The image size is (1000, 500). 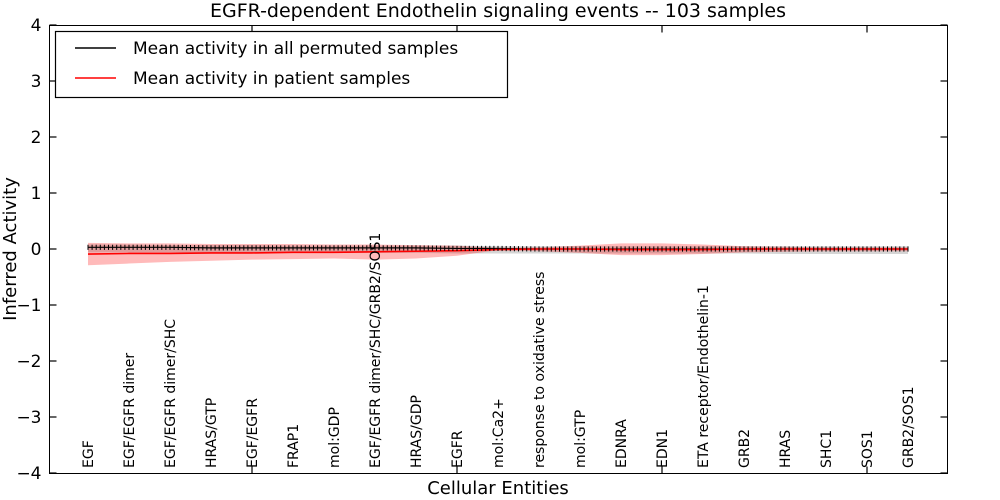 What do you see at coordinates (10, 249) in the screenshot?
I see `y-axis-label: Inferred Activity` at bounding box center [10, 249].